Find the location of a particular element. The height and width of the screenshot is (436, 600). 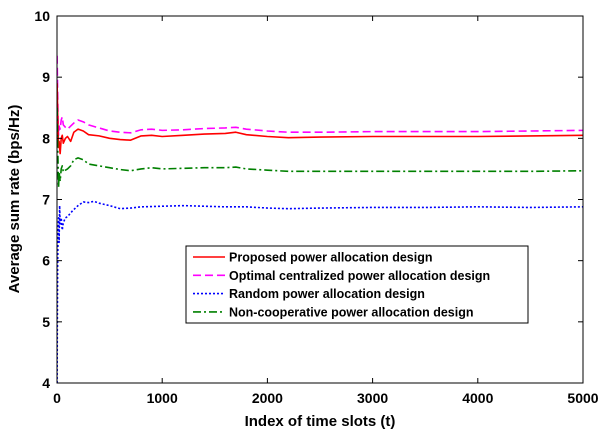

x-tick-label: 4000 is located at coordinates (477, 398).